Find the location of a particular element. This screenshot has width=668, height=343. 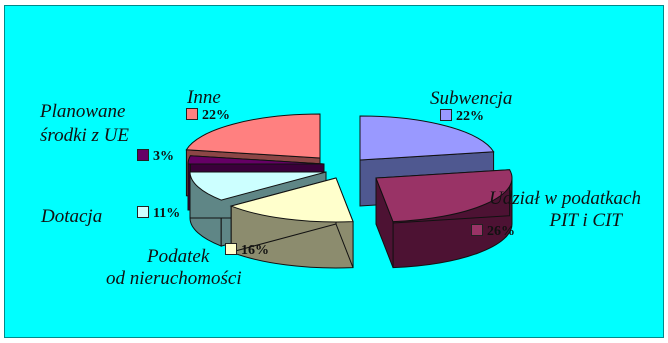

legend-swatch-dotacja is located at coordinates (143, 212).